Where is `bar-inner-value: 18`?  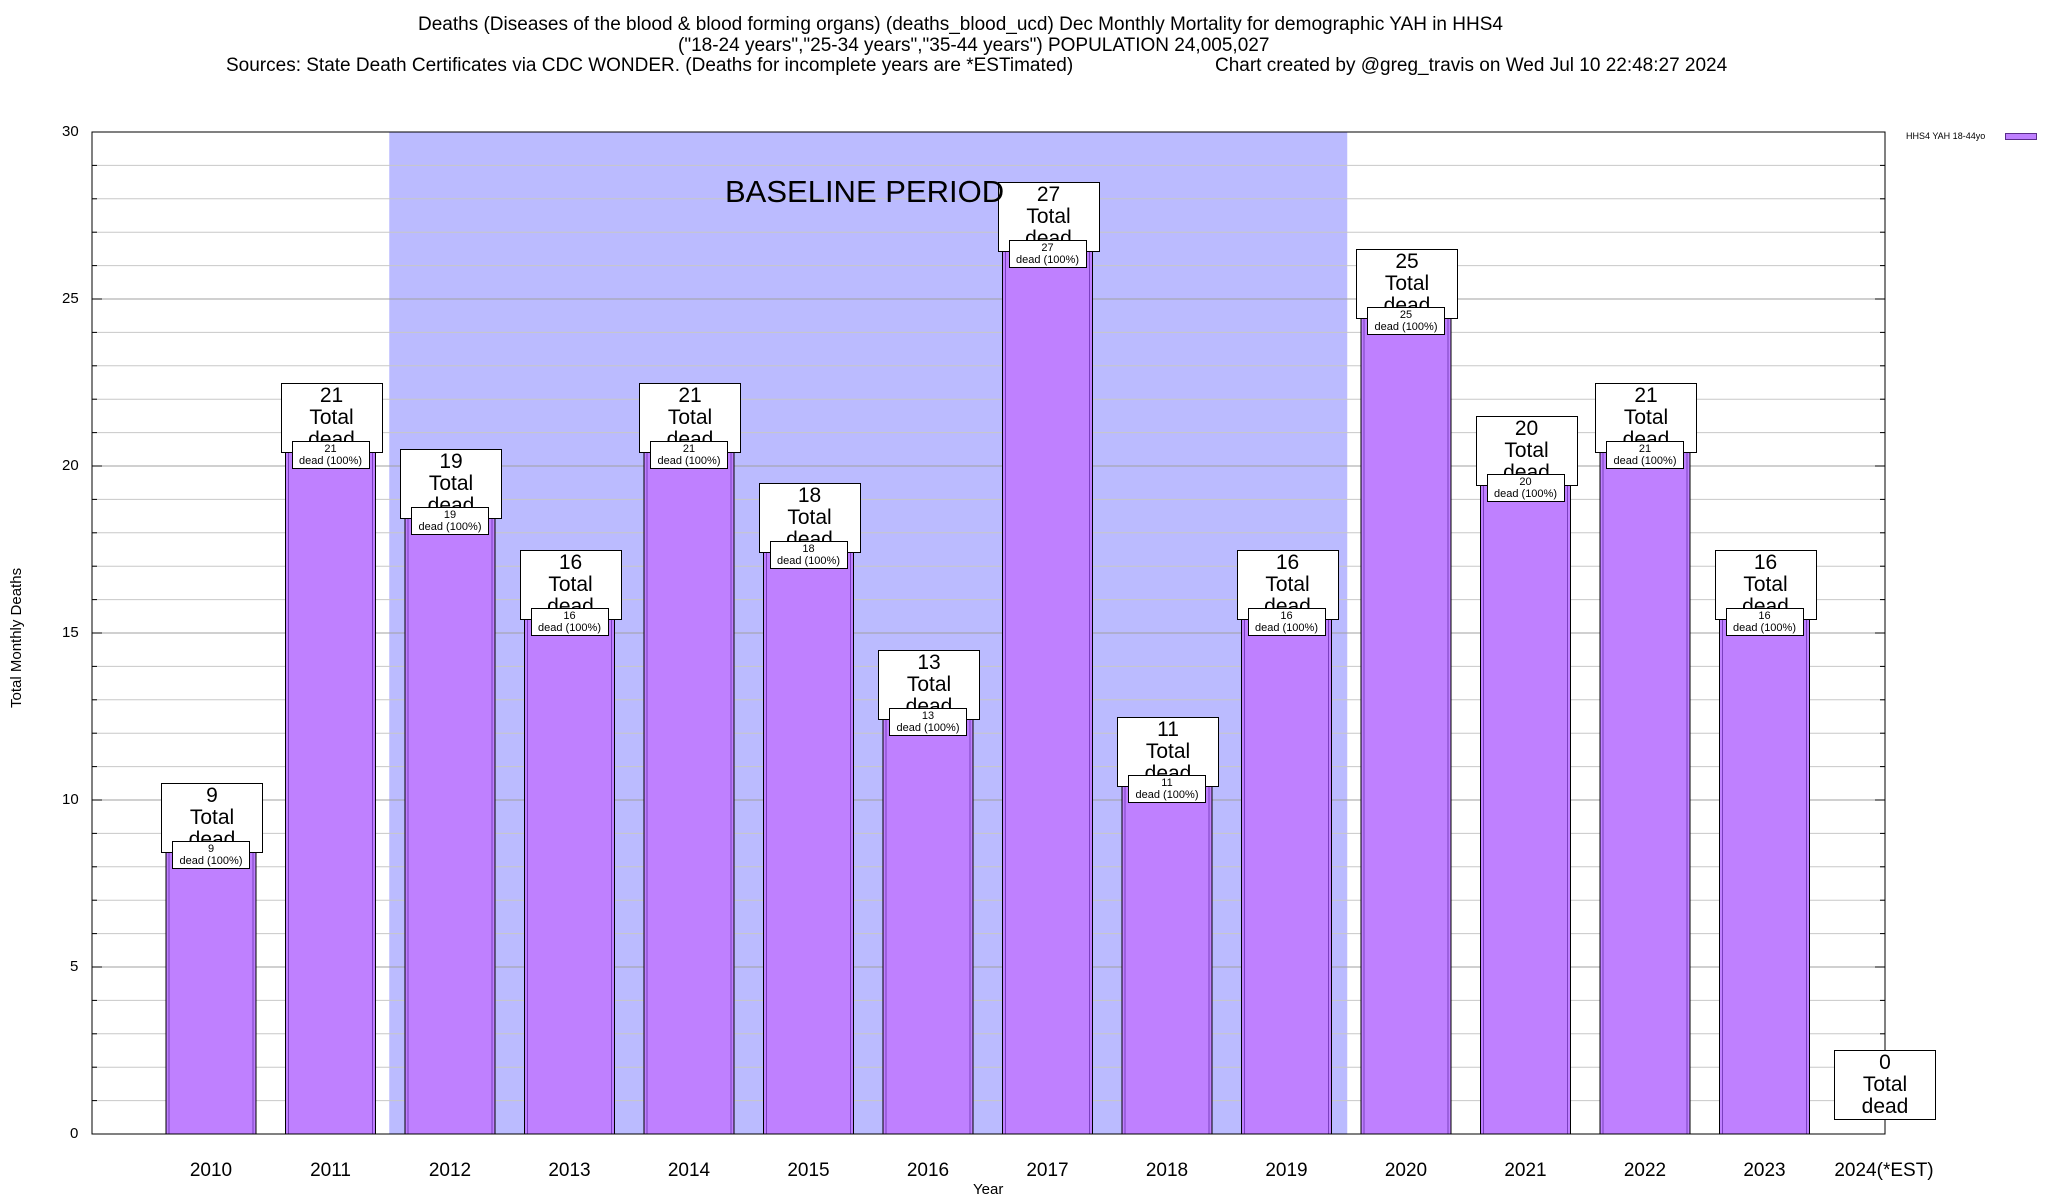
bar-inner-value: 18 is located at coordinates (808, 548).